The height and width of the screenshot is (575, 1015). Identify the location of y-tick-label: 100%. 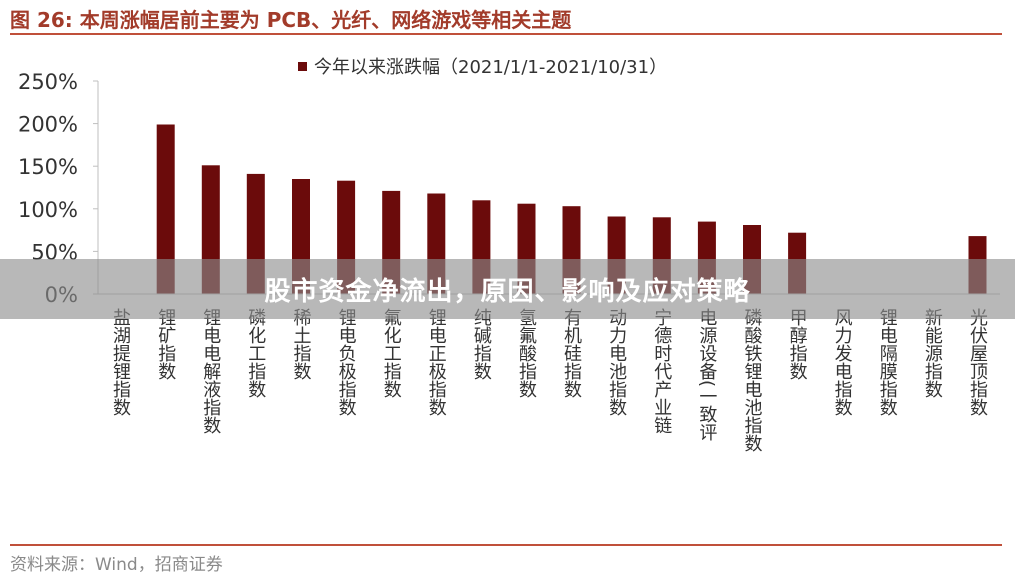
(48, 210).